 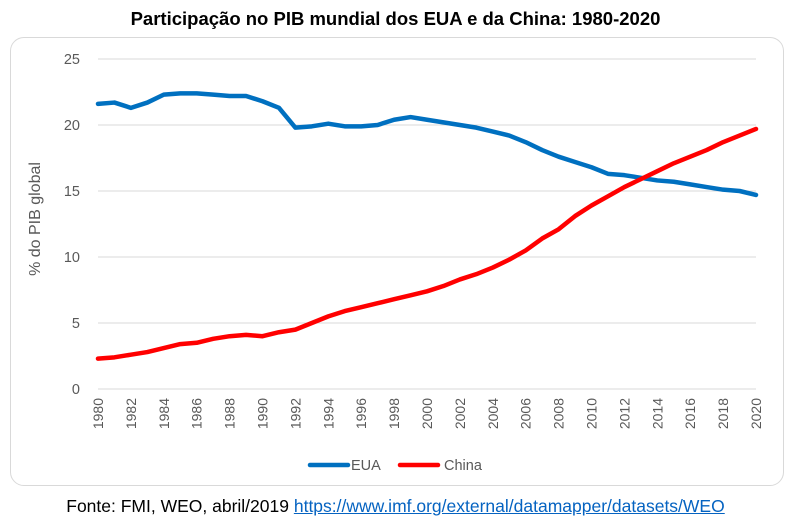 I want to click on x-tick-label: 1984, so click(x=164, y=413).